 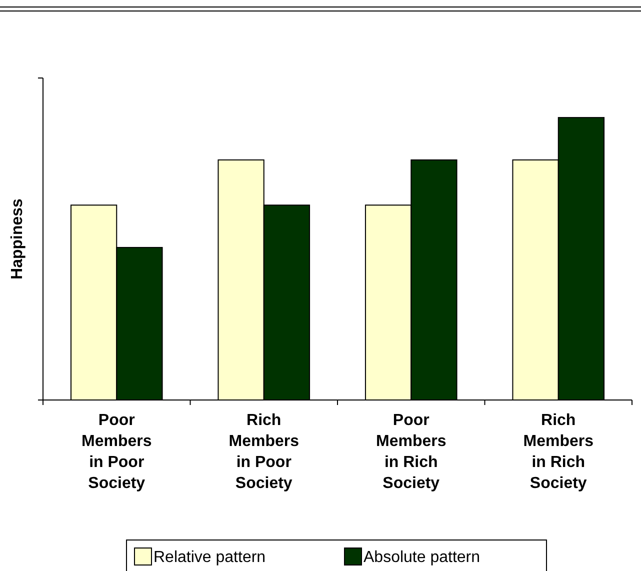 What do you see at coordinates (411, 452) in the screenshot?
I see `x-tick-label: Poor Members in Rich Society` at bounding box center [411, 452].